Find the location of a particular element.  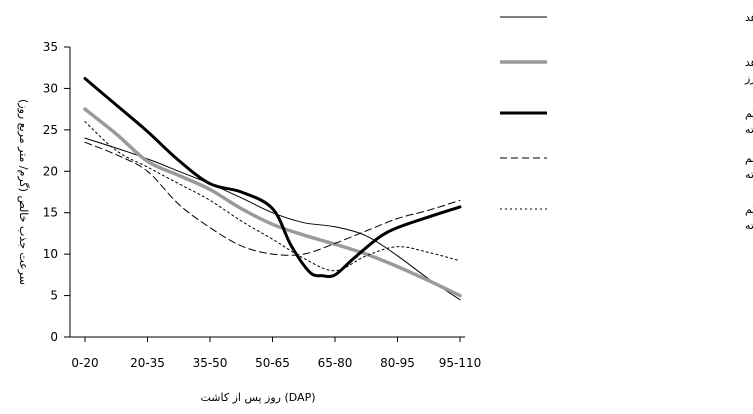

x-tick-label: 95-110 is located at coordinates (460, 363).